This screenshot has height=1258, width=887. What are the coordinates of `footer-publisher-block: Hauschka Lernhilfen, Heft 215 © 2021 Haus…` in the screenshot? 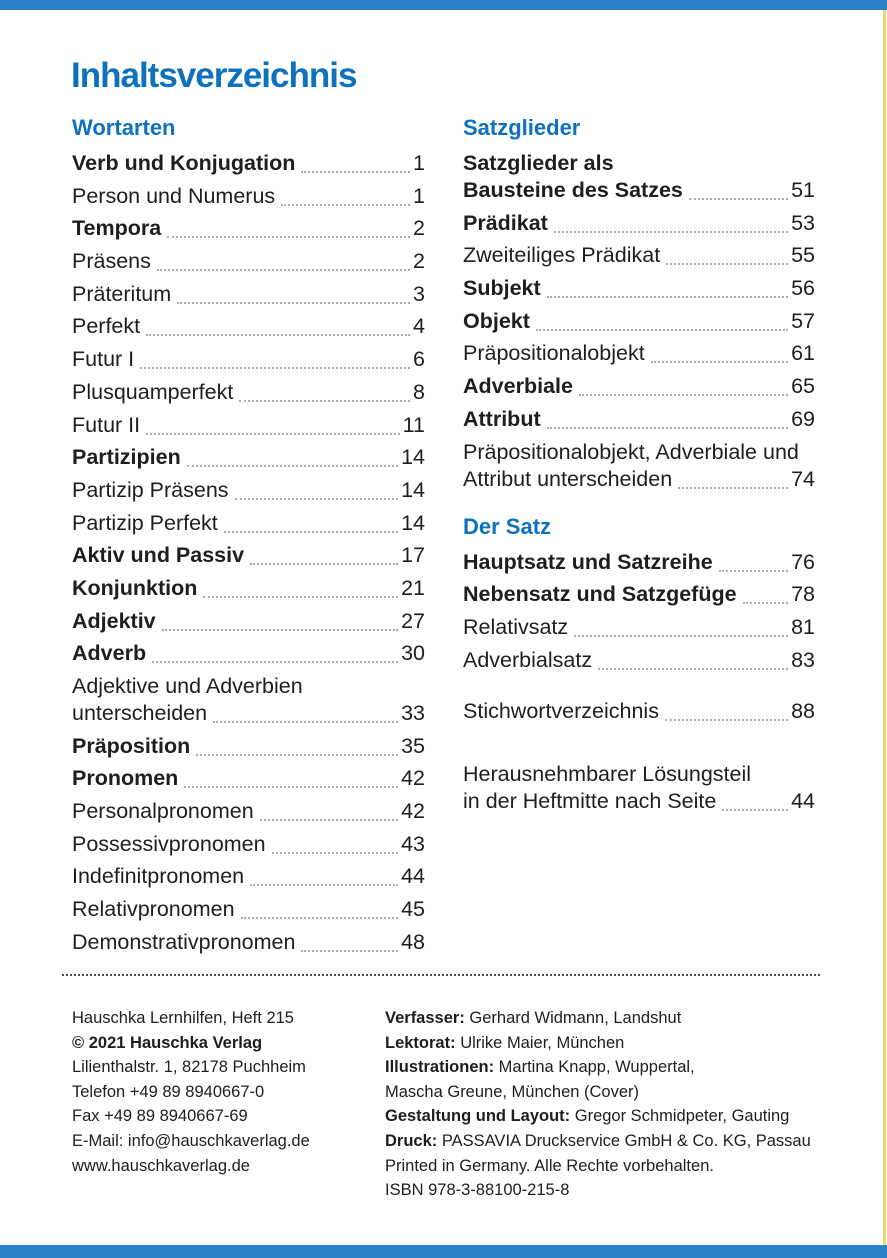 It's located at (228, 1104).